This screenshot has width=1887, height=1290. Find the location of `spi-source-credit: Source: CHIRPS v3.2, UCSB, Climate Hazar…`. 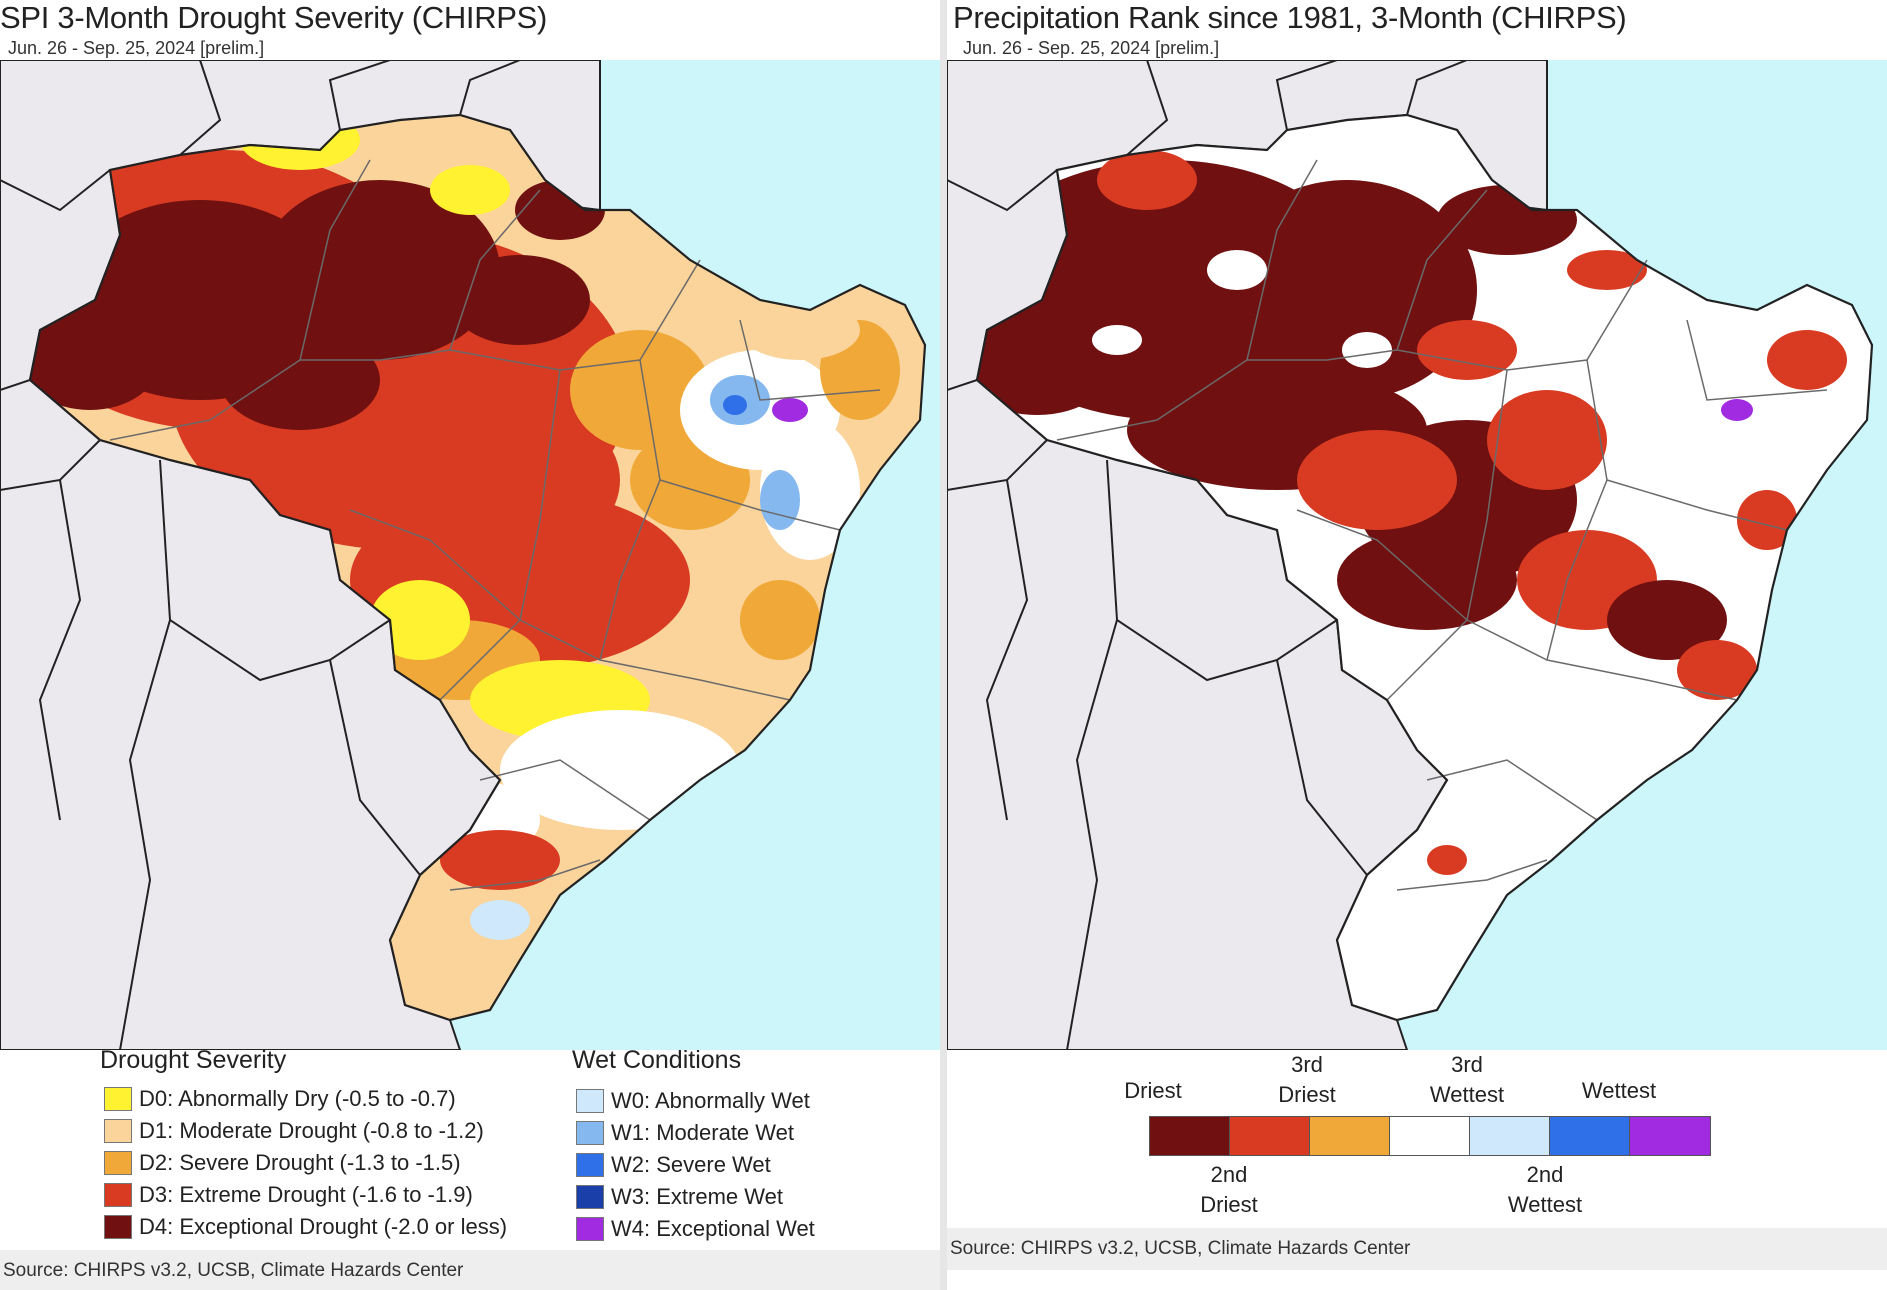

spi-source-credit: Source: CHIRPS v3.2, UCSB, Climate Hazar… is located at coordinates (470, 1270).